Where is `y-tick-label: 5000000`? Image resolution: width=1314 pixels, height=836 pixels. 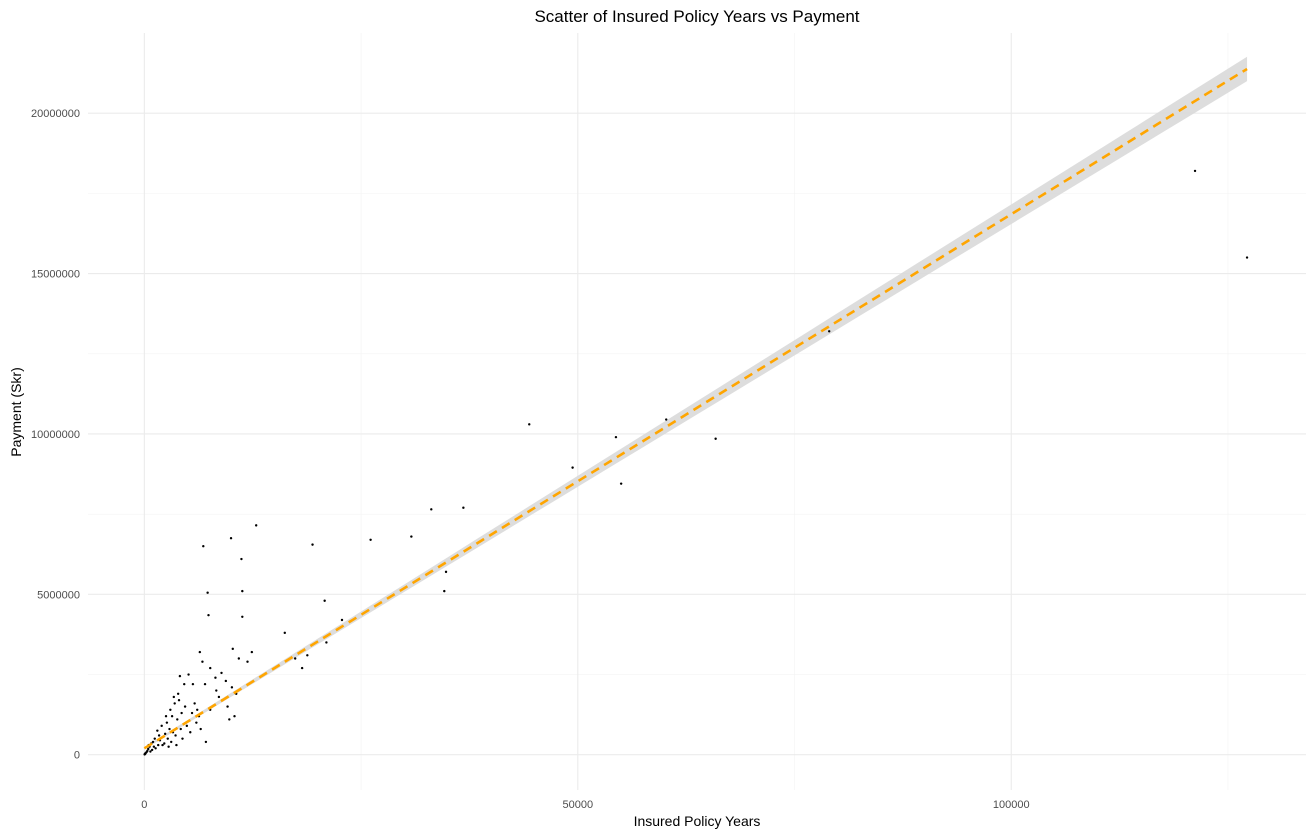 y-tick-label: 5000000 is located at coordinates (58, 595).